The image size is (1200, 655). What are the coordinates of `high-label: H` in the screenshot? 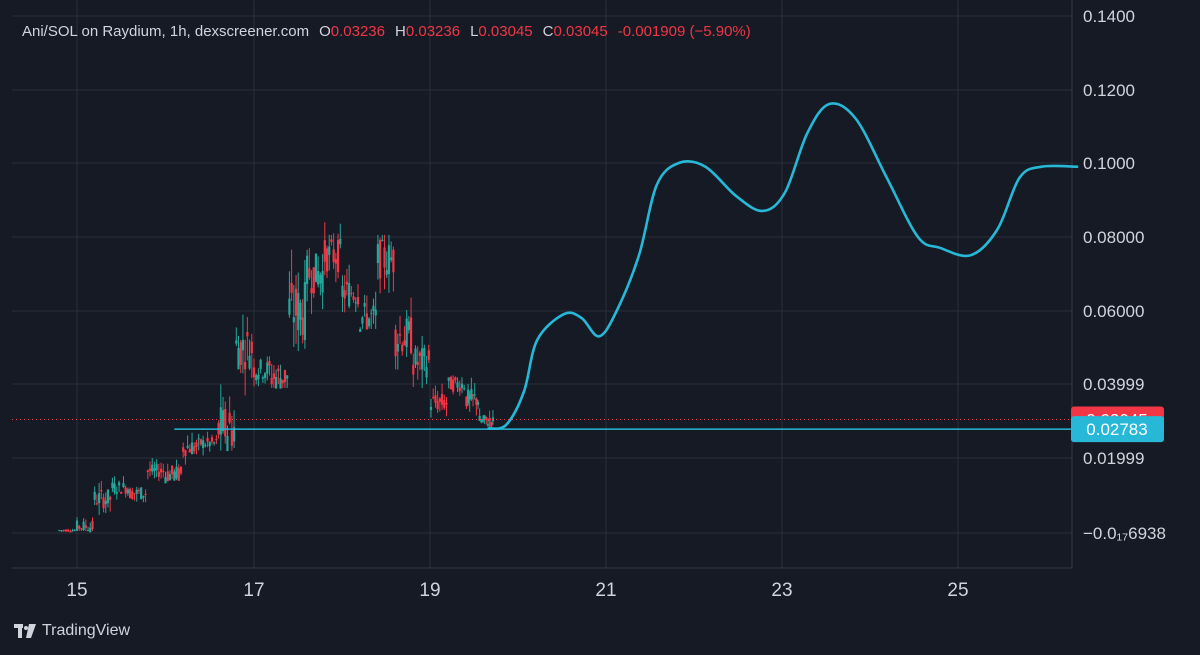 It's located at (400, 31).